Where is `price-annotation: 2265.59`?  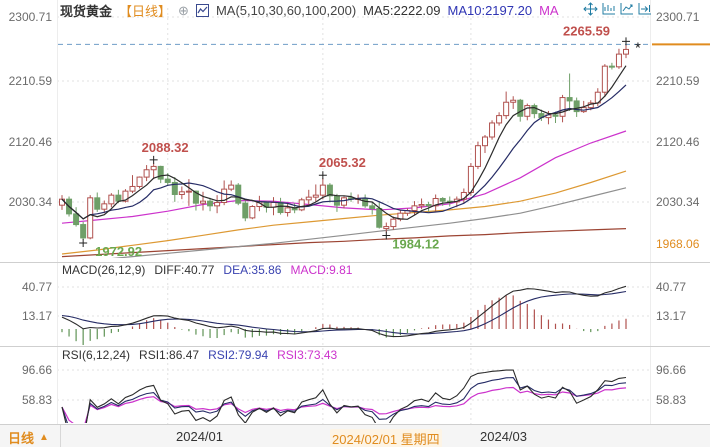
price-annotation: 2265.59 is located at coordinates (586, 30).